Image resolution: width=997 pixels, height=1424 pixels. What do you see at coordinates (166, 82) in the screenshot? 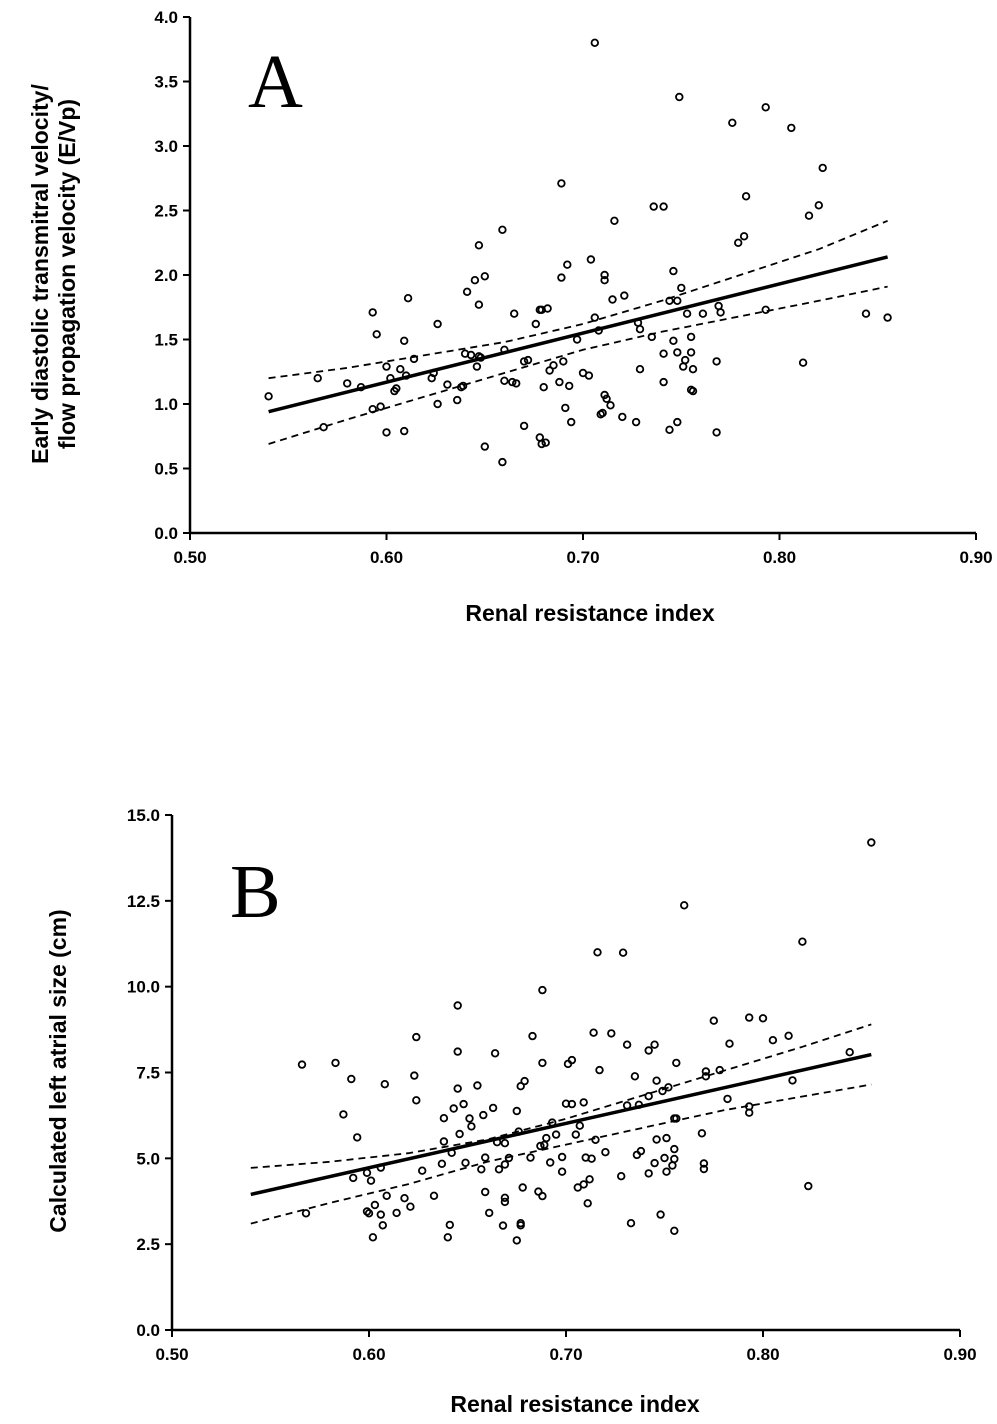
I see `y-tick-label: 3.5` at bounding box center [166, 82].